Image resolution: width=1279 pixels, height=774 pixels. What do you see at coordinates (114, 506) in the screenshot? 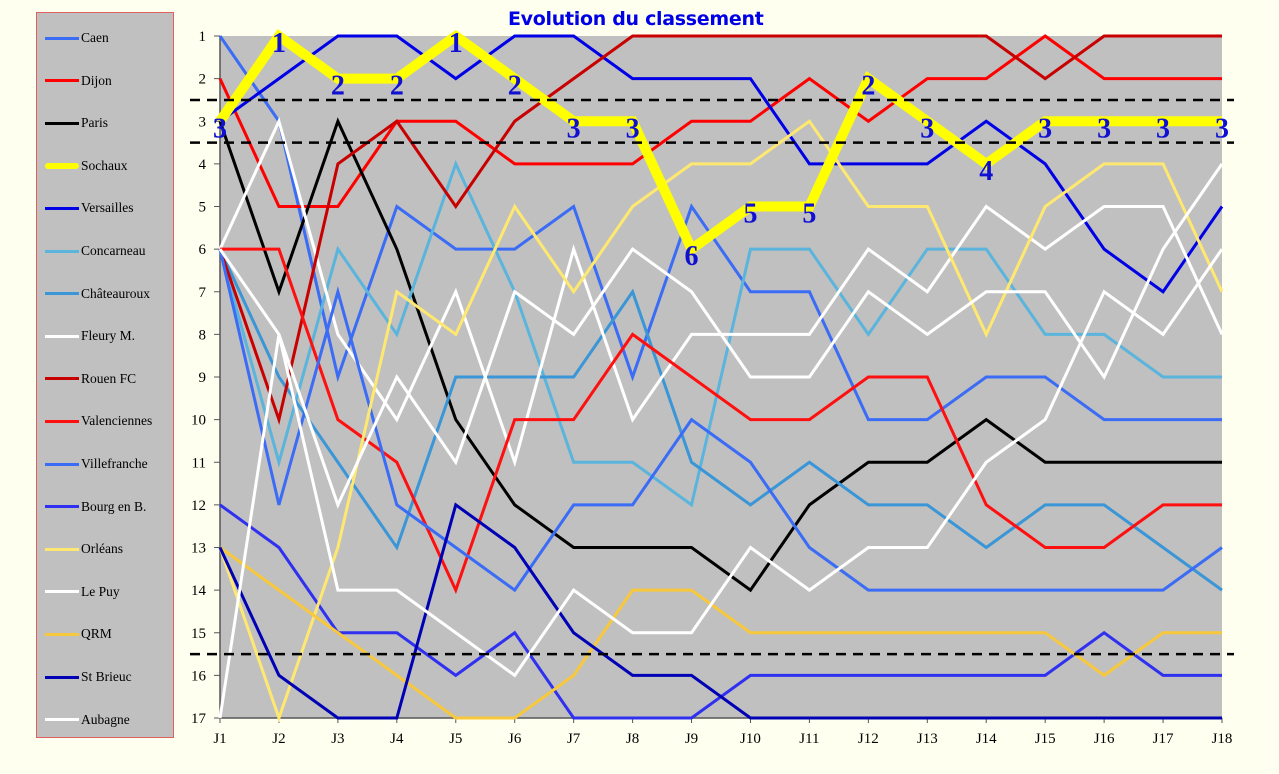
I see `legend-label: Bourg en B.` at bounding box center [114, 506].